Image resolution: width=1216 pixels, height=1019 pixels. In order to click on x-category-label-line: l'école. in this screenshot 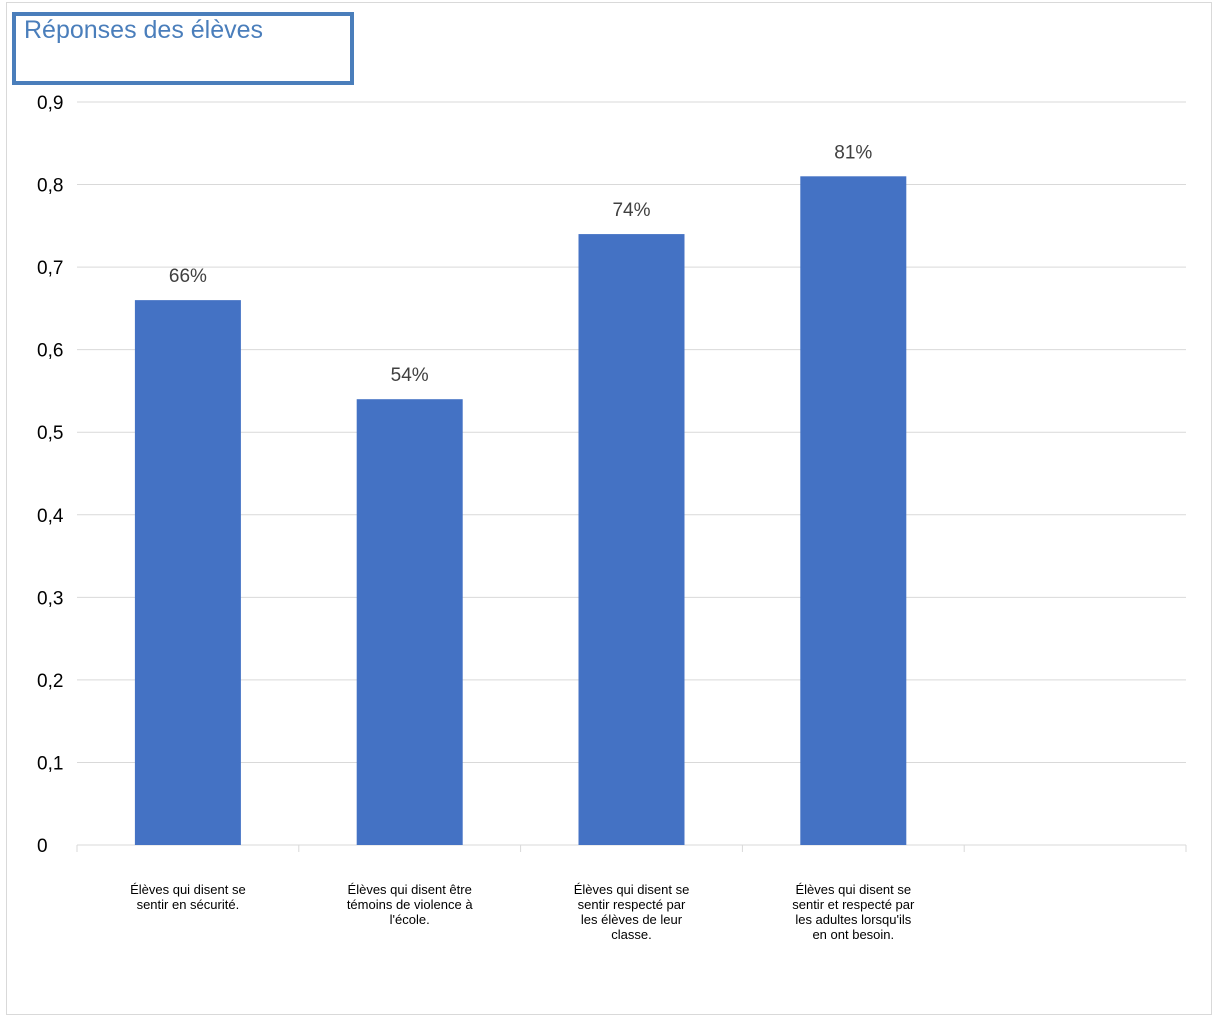, I will do `click(409, 919)`.